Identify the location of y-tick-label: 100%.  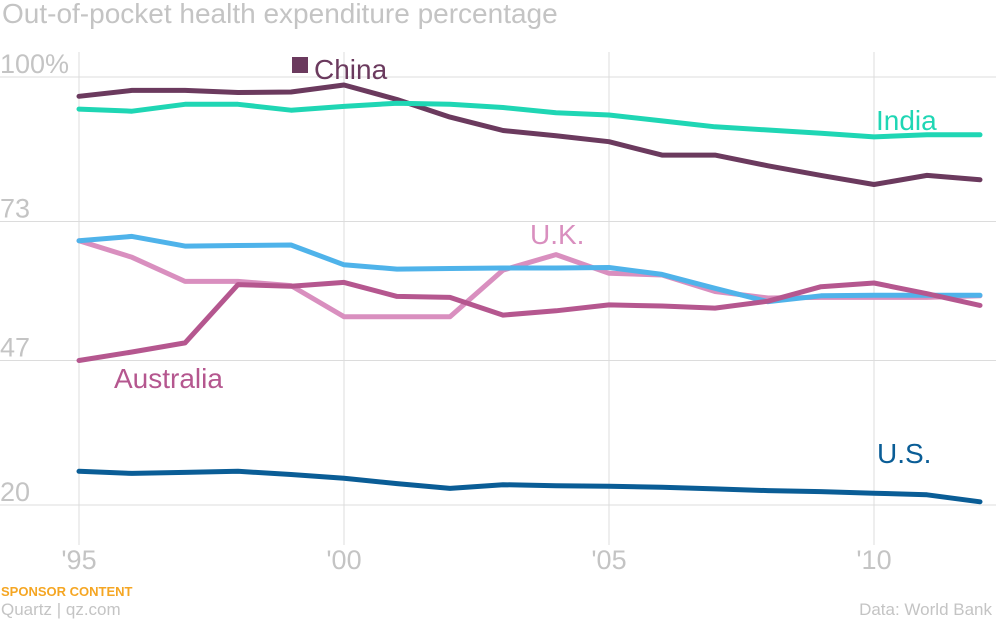
(34, 64).